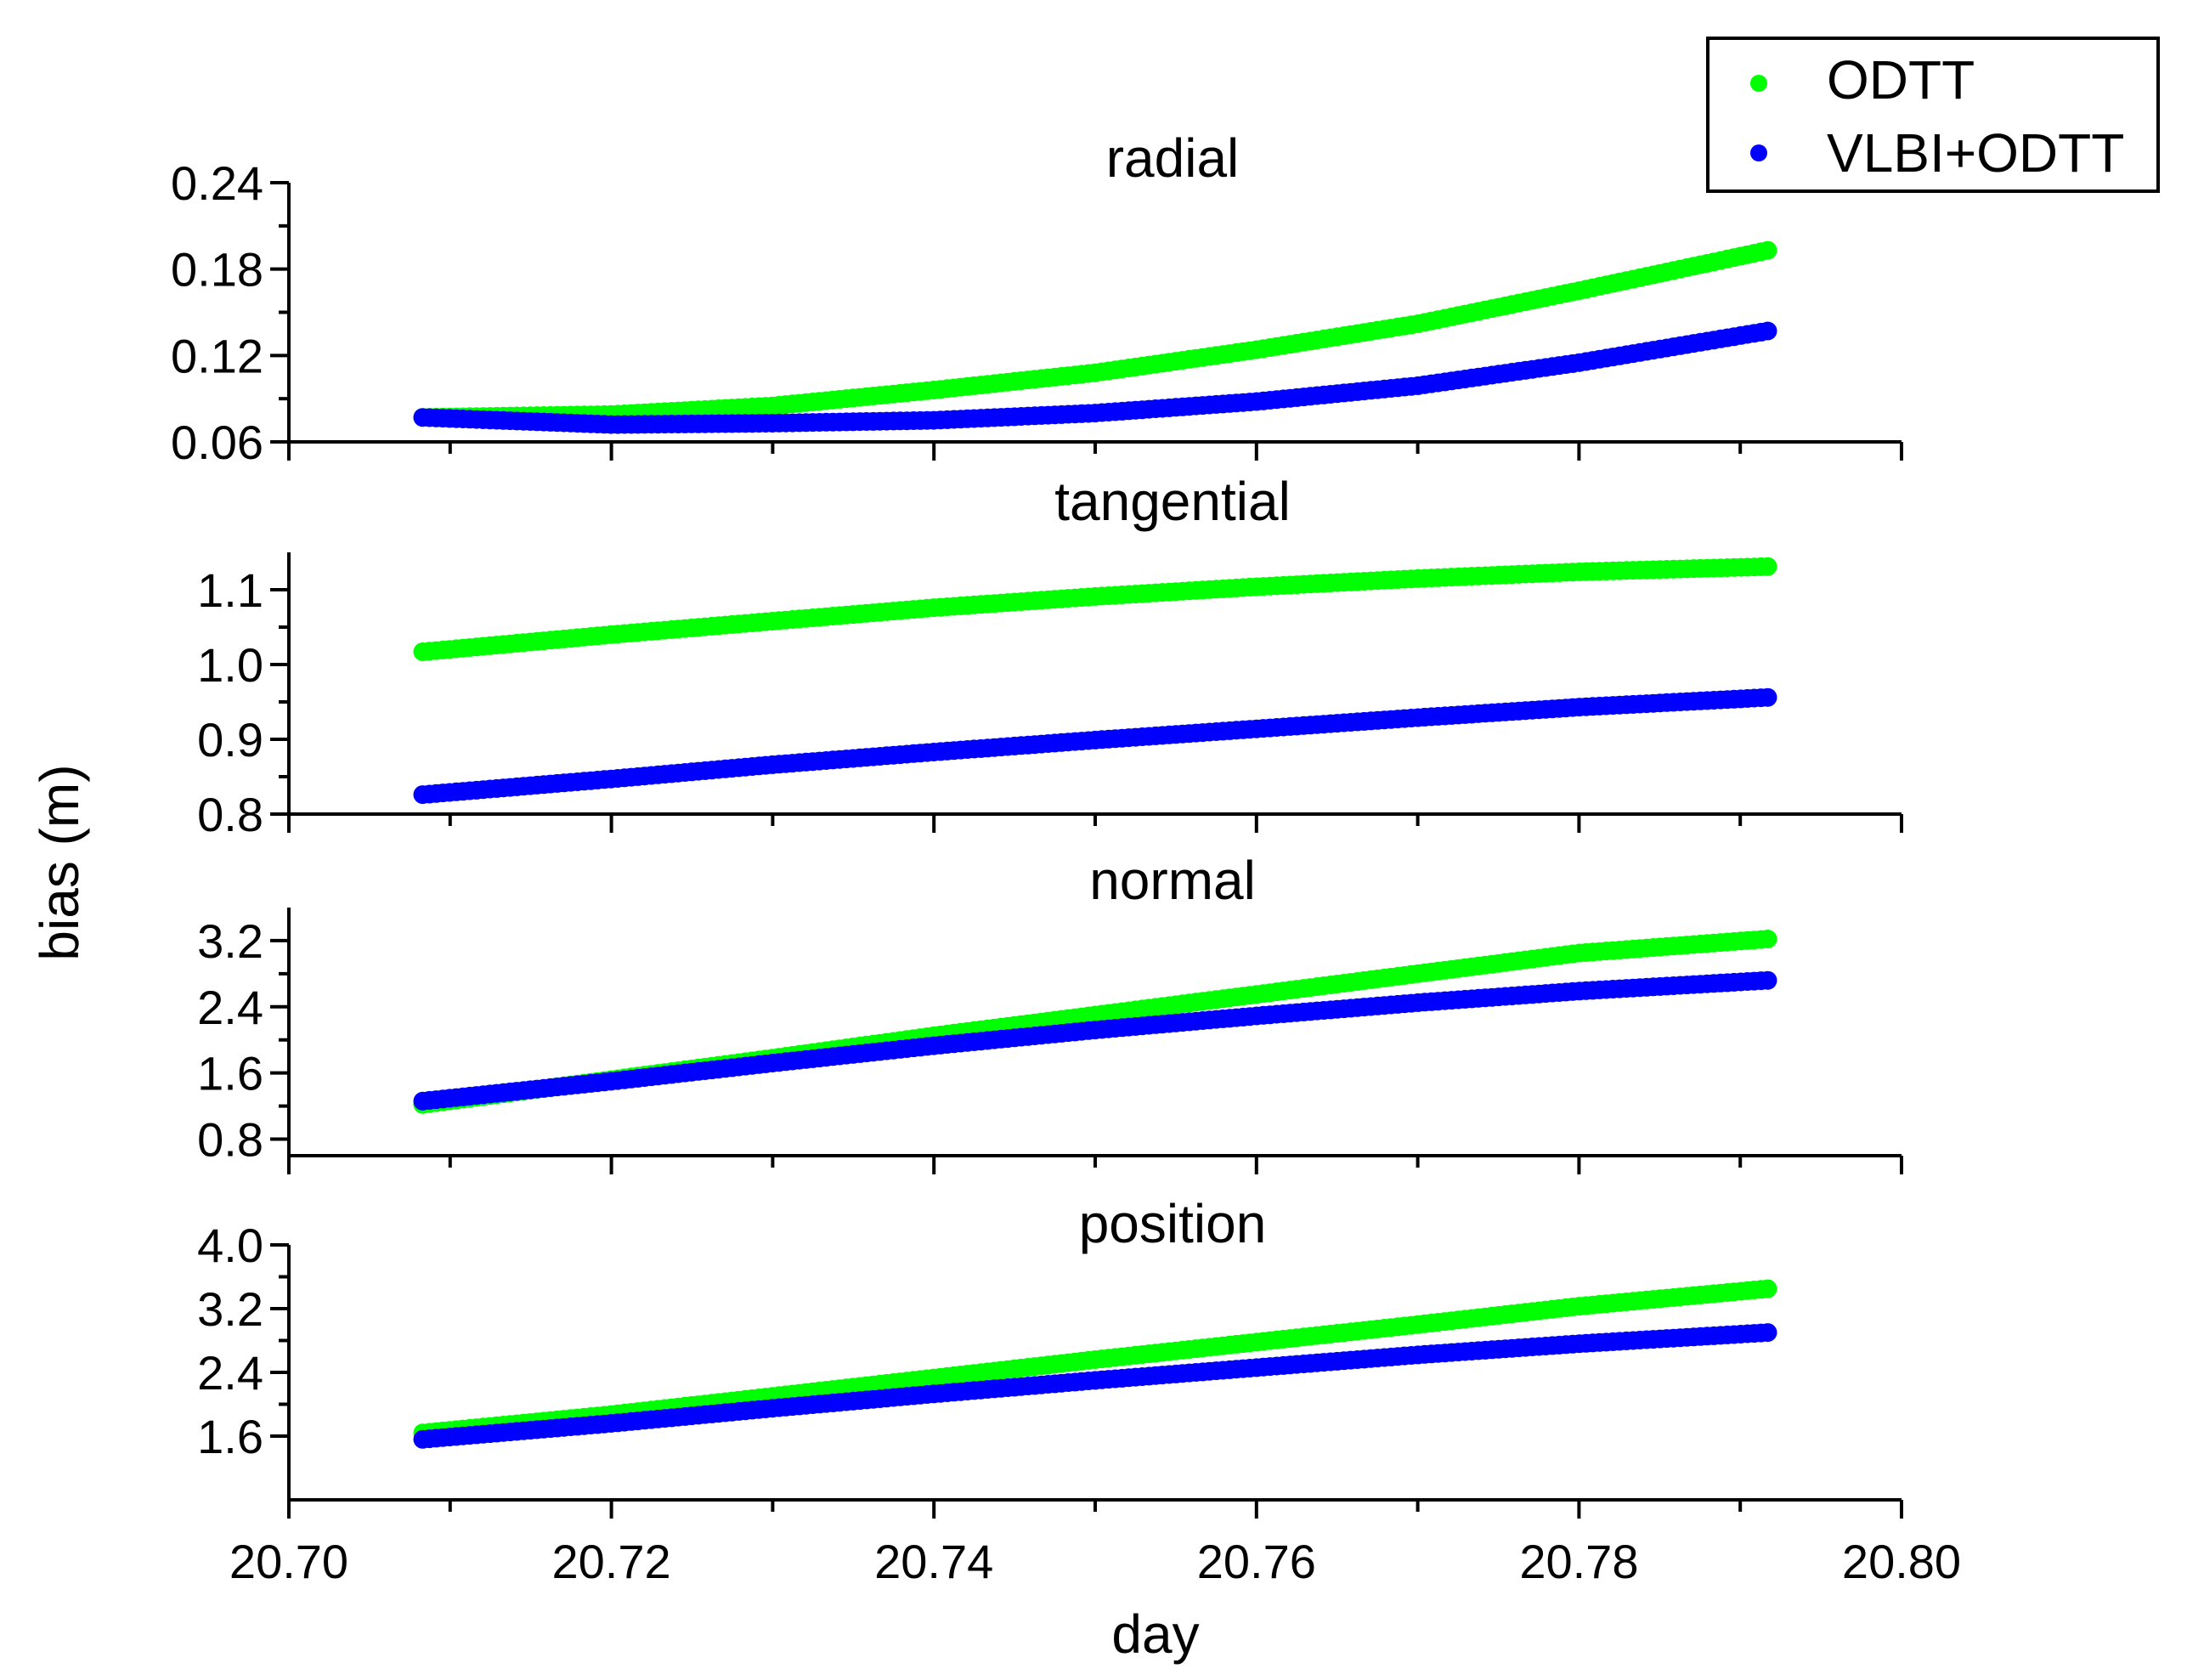 Image resolution: width=2187 pixels, height=1680 pixels. Describe the element at coordinates (1901, 79) in the screenshot. I see `legend-label-odtt: ODTT` at that location.